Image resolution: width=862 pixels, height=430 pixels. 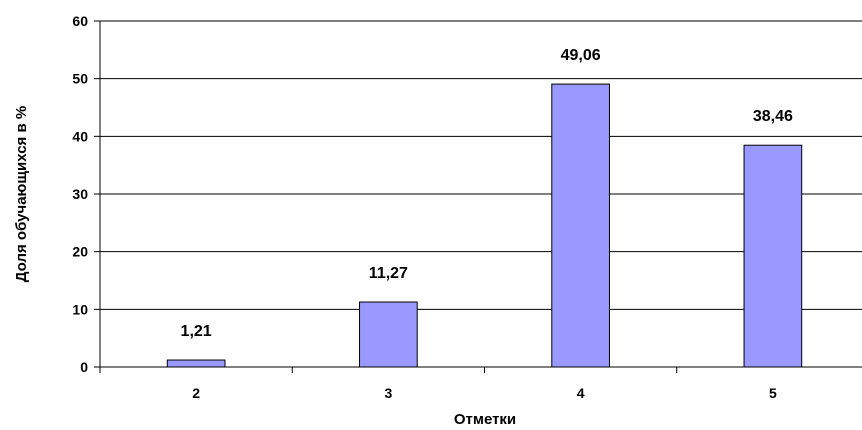 I want to click on y-tick-label: 50, so click(x=80, y=79).